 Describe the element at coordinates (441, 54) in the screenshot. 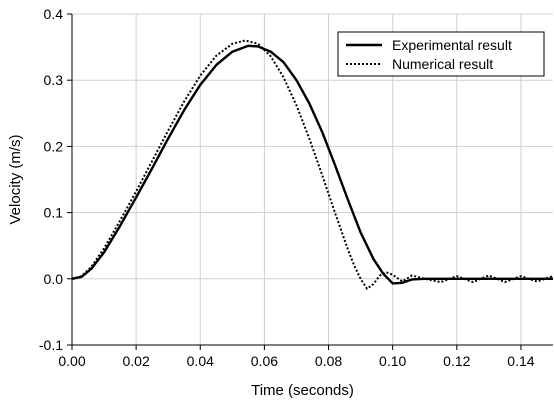

I see `legend: Experimental result Numerical result` at that location.